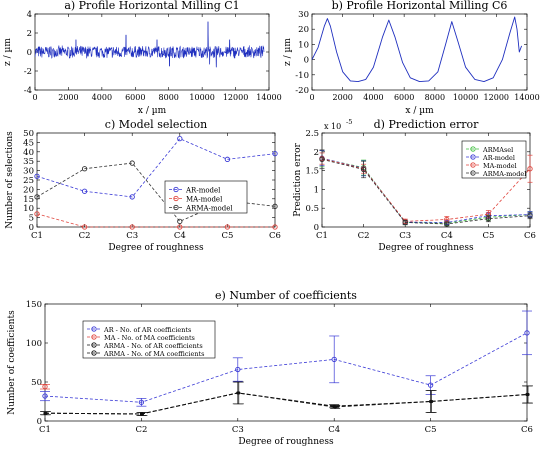 This screenshot has width=550, height=452. I want to click on x-tick-label: 8000, so click(435, 97).